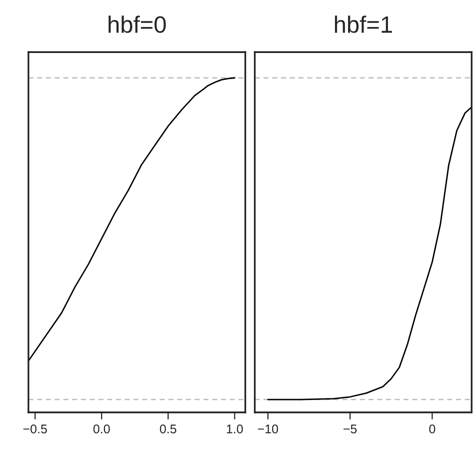 The width and height of the screenshot is (474, 474). What do you see at coordinates (350, 429) in the screenshot?
I see `x-tick-label: −5` at bounding box center [350, 429].